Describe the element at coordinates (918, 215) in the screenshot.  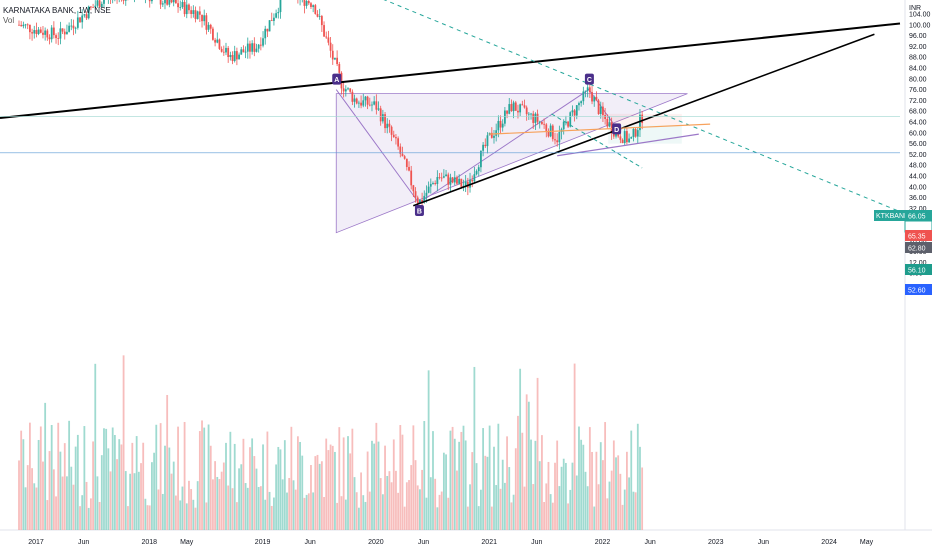
I see `price-tag` at that location.